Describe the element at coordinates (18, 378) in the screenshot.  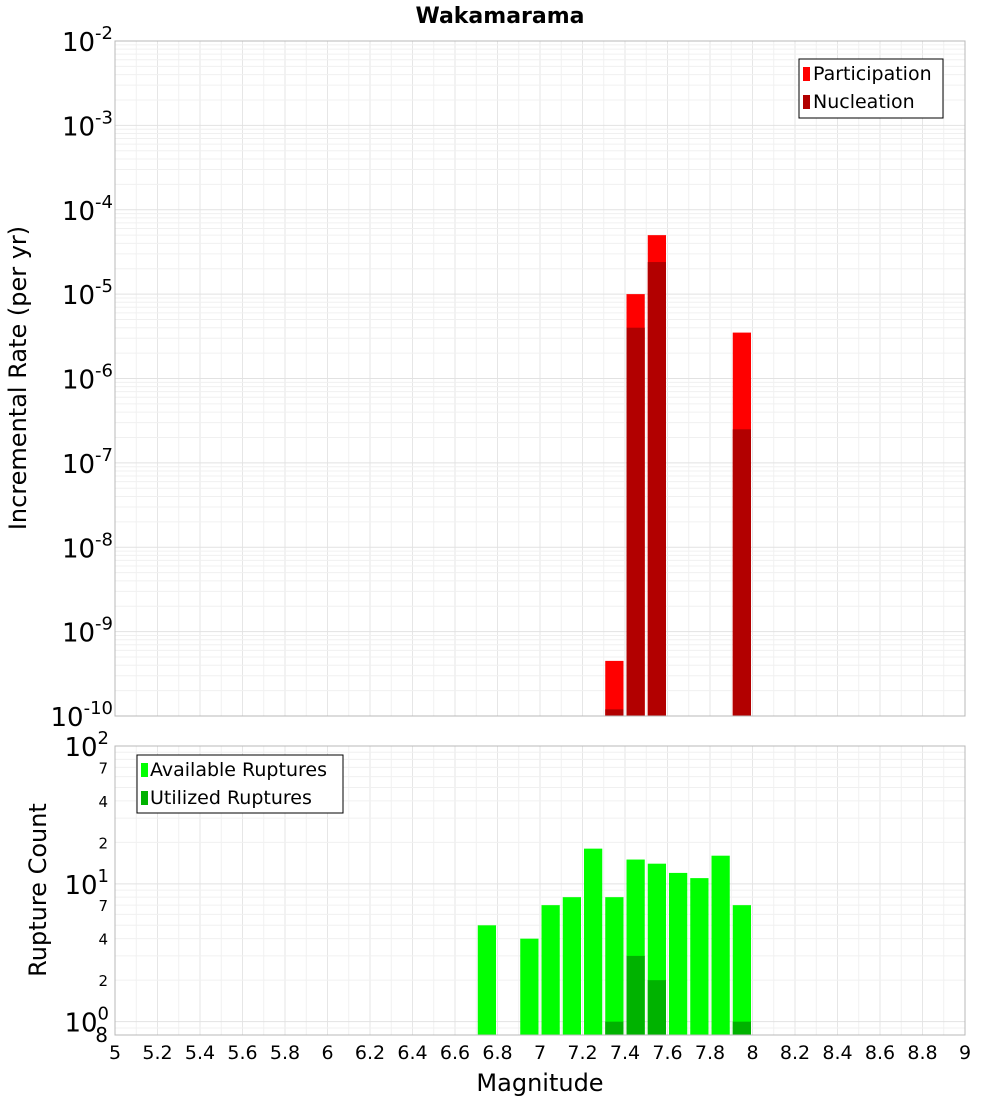
I see `top-y-axis-title: Incremental Rate (per yr)` at that location.